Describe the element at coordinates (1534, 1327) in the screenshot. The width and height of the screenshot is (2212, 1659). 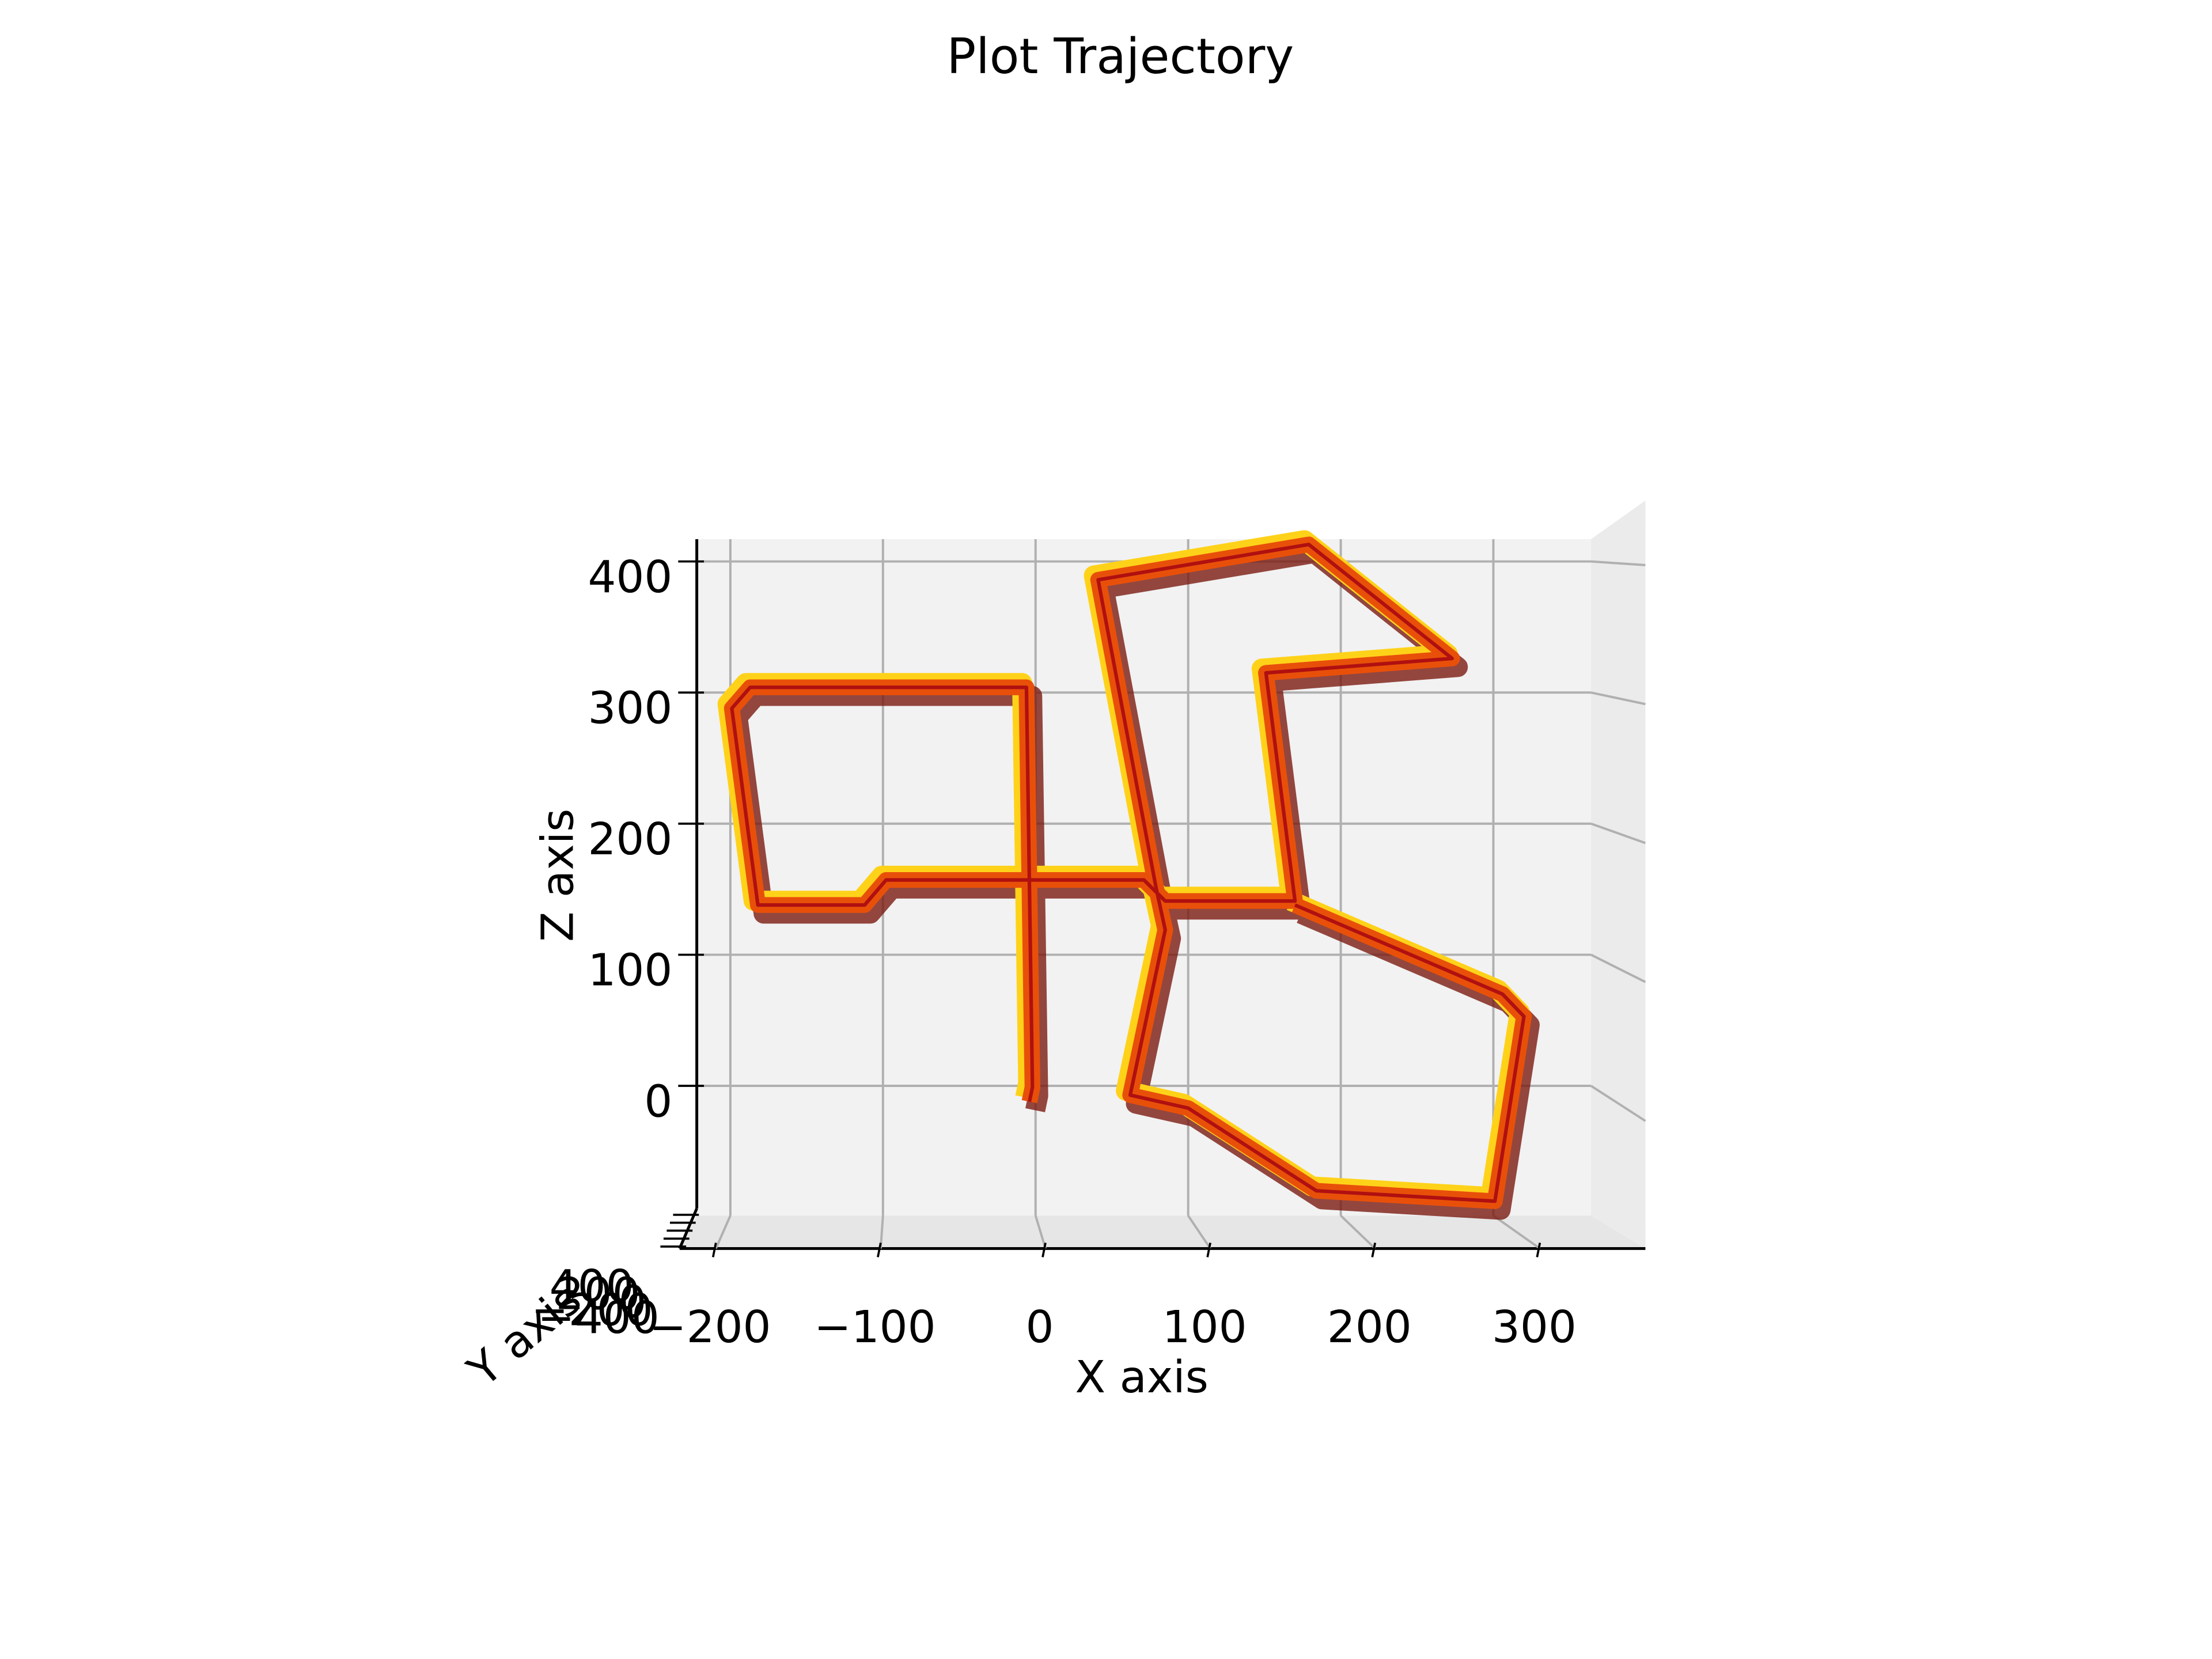
I see `x-tick-label: 300` at that location.